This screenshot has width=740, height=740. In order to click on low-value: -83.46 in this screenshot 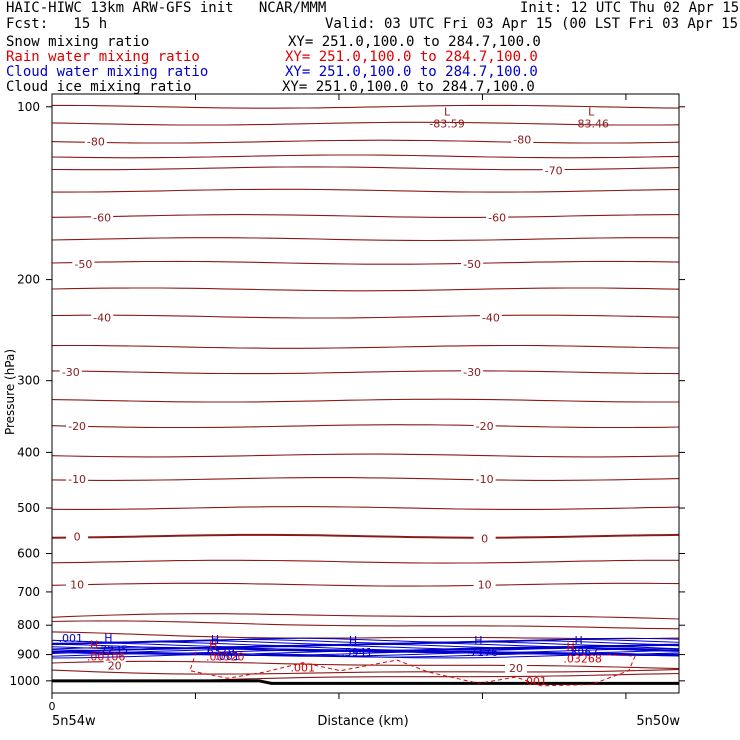, I will do `click(590, 124)`.